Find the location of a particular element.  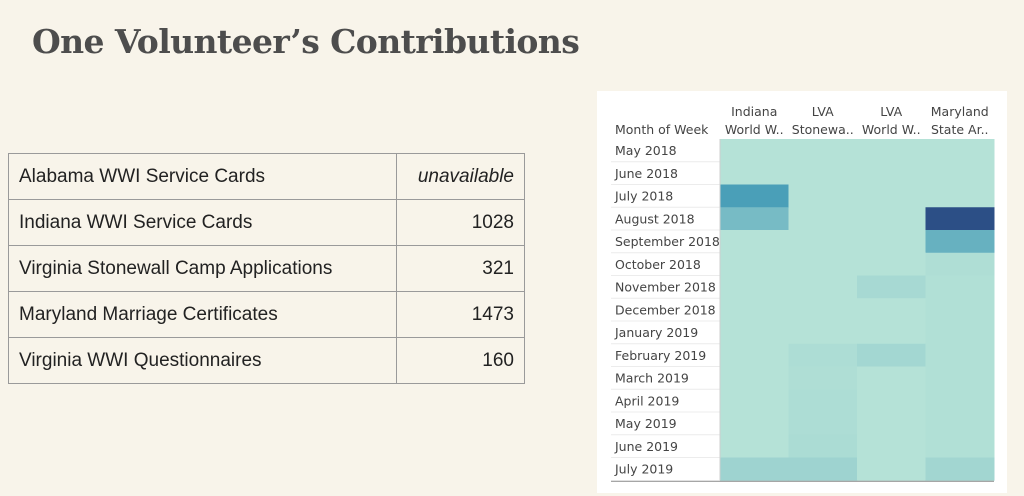

contribution-count: unavailable is located at coordinates (460, 176).